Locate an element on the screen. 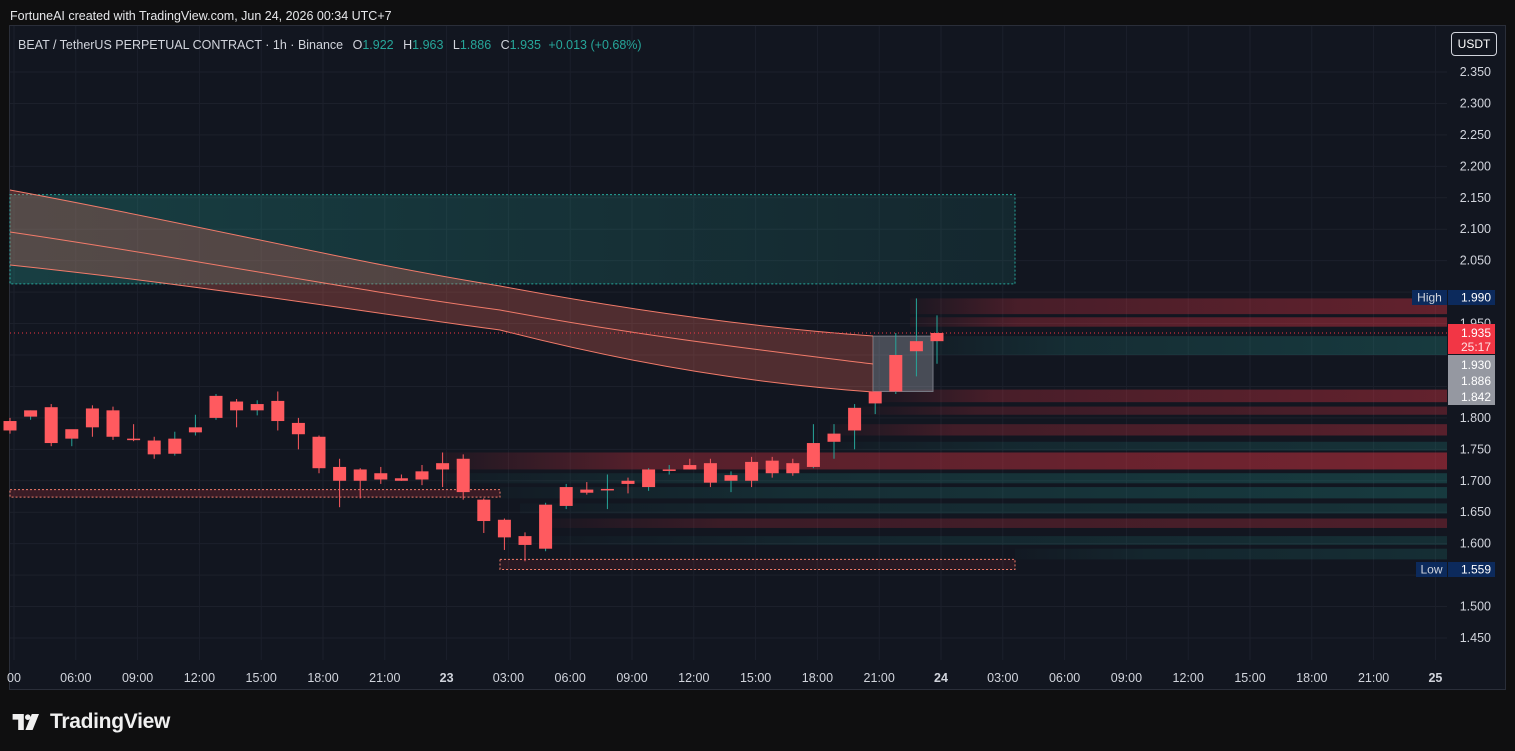  tradingview-logo: TradingView is located at coordinates (91, 722).